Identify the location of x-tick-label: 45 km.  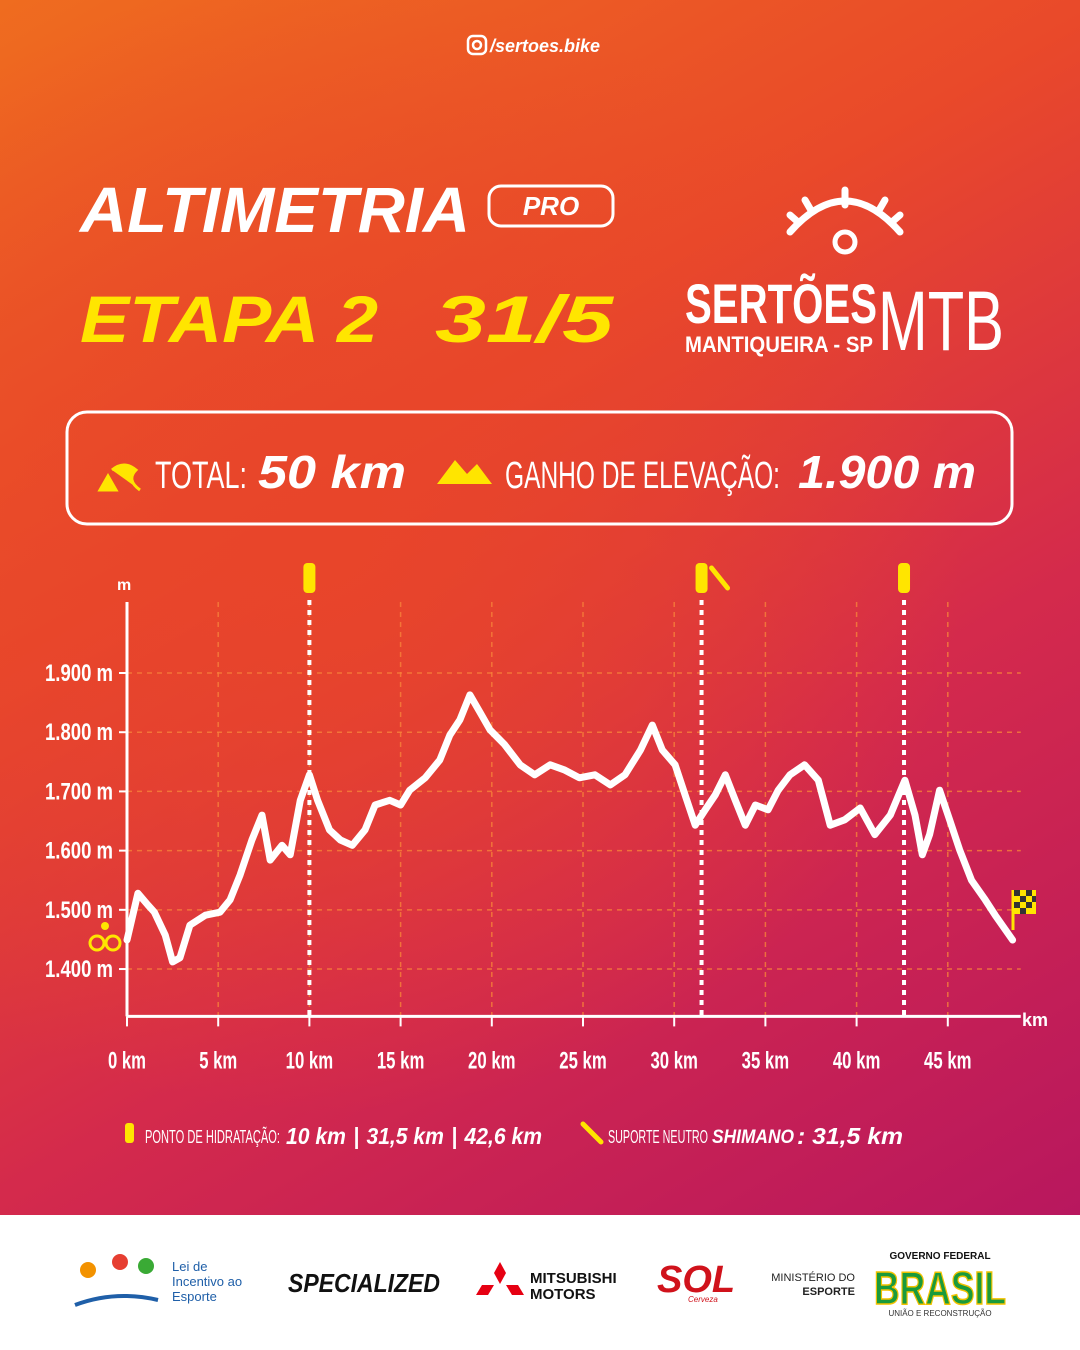
(948, 1060).